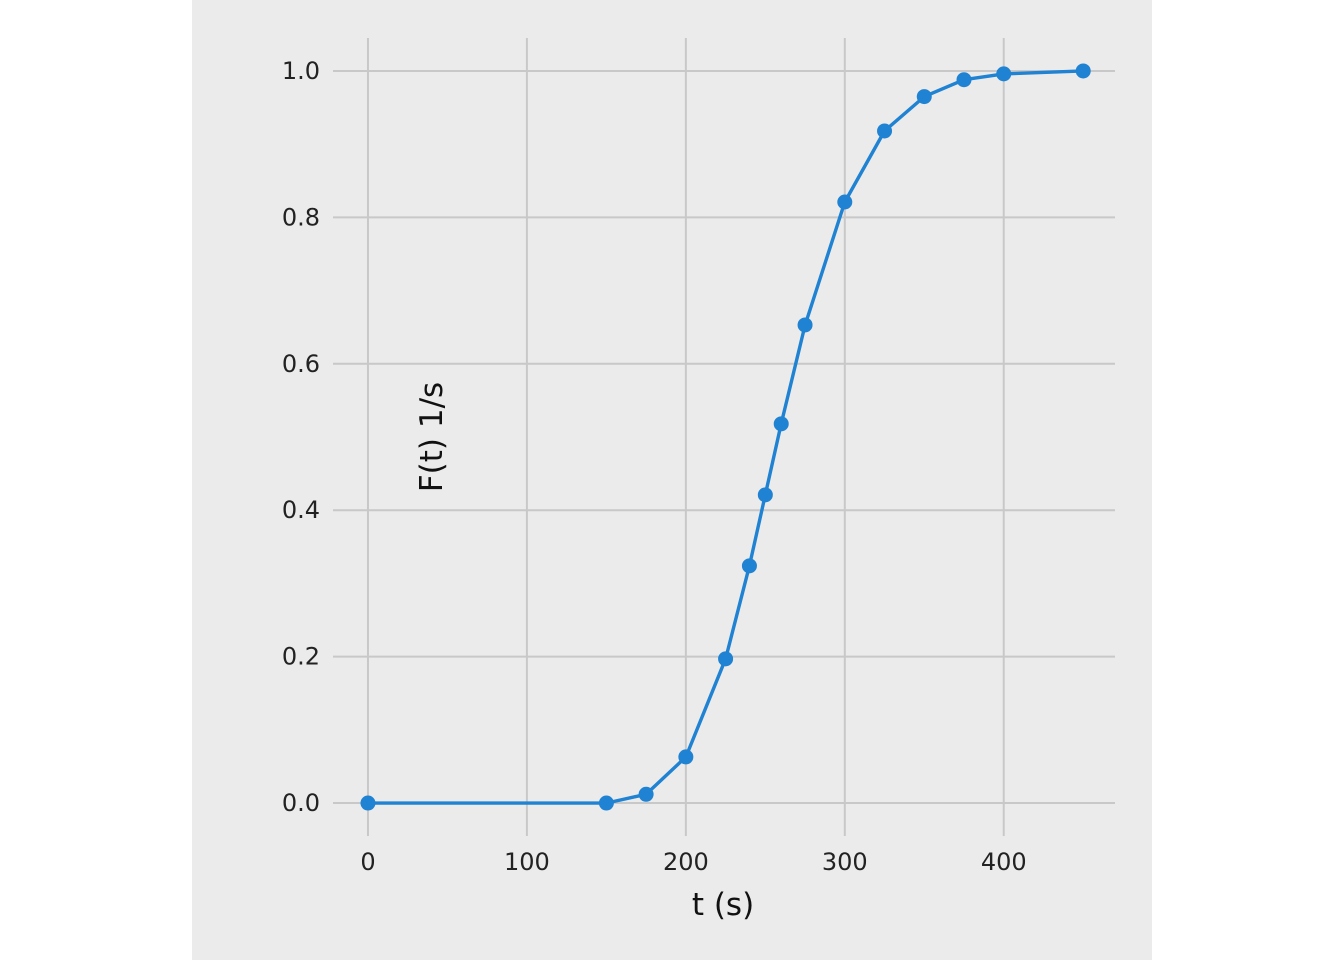  What do you see at coordinates (301, 657) in the screenshot?
I see `y-tick-label: 0.2` at bounding box center [301, 657].